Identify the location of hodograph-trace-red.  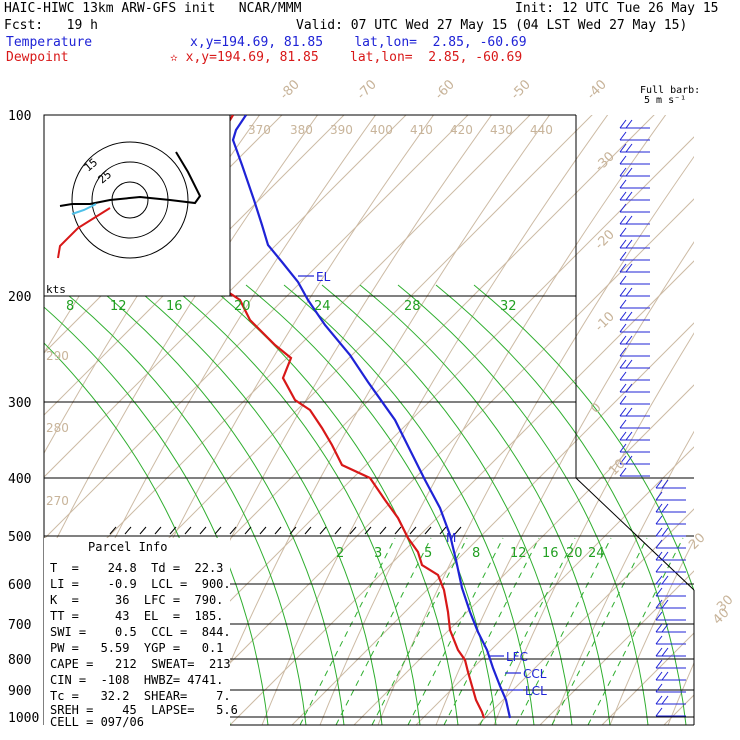
(84, 233).